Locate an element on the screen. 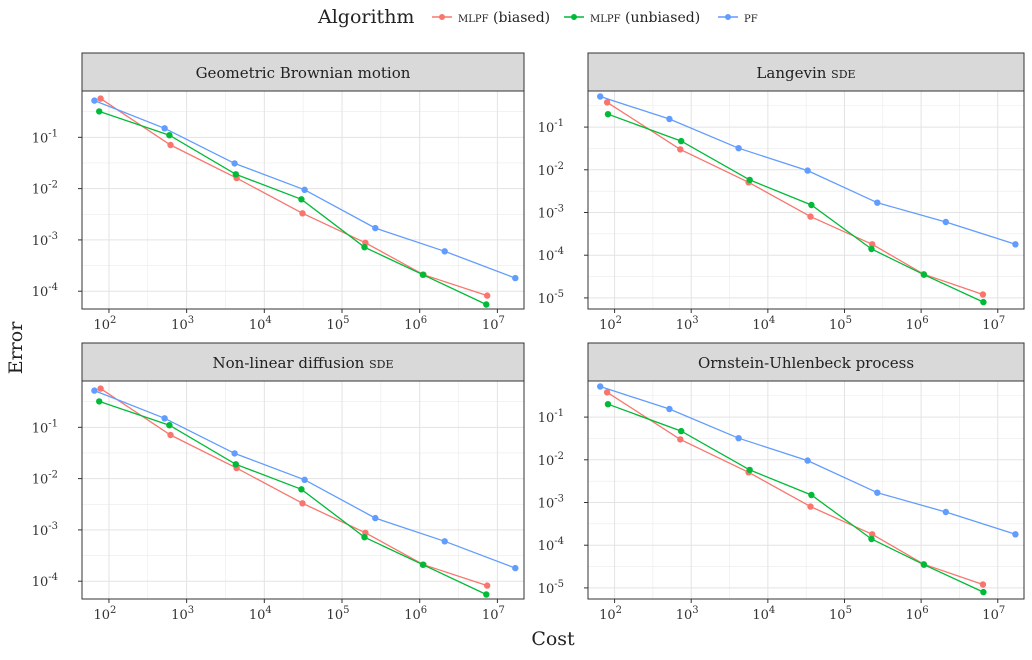 The height and width of the screenshot is (660, 1032). legend-title: Algorithm is located at coordinates (365, 17).